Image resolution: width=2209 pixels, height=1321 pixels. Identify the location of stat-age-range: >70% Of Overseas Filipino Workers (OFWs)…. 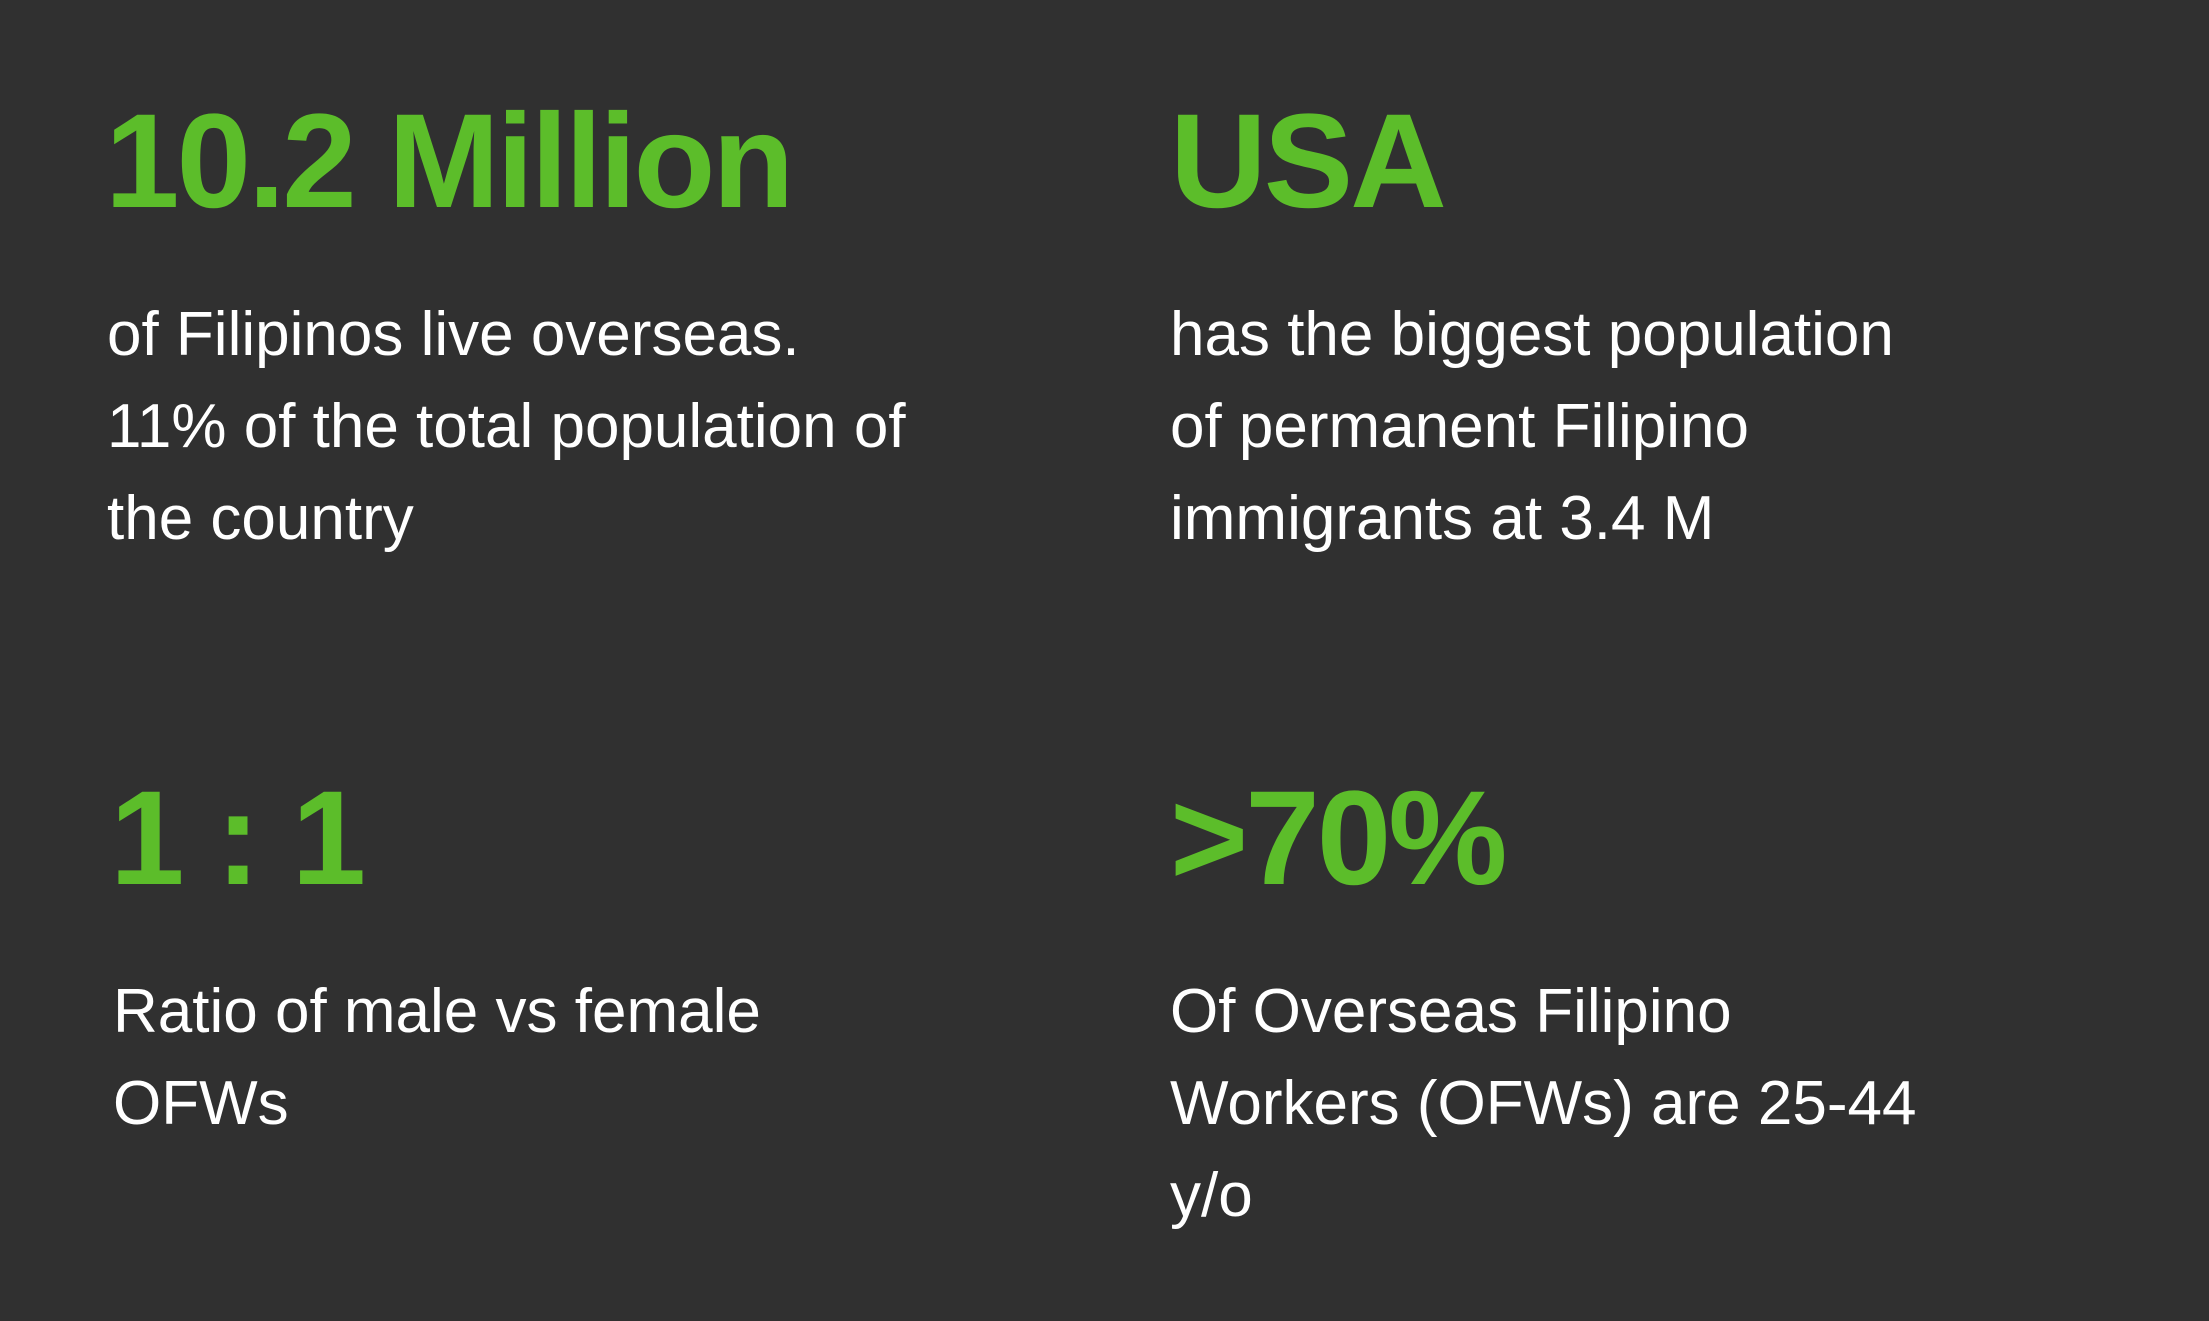
(1543, 1007).